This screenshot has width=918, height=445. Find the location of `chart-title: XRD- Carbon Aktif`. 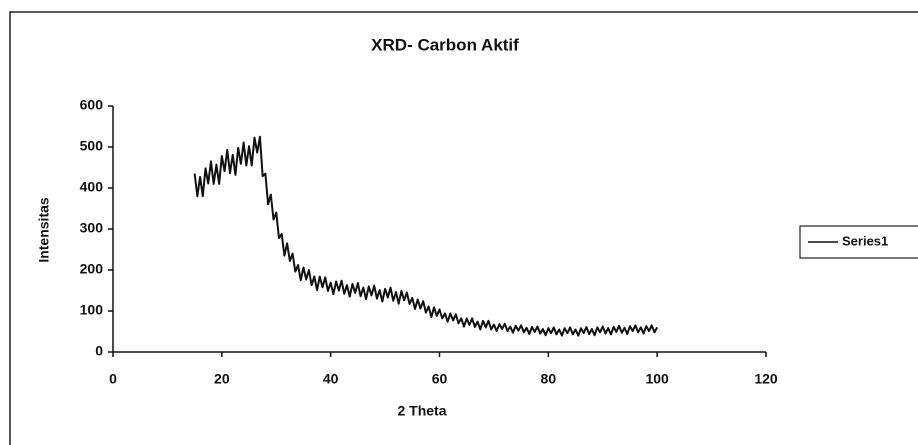

chart-title: XRD- Carbon Aktif is located at coordinates (445, 44).